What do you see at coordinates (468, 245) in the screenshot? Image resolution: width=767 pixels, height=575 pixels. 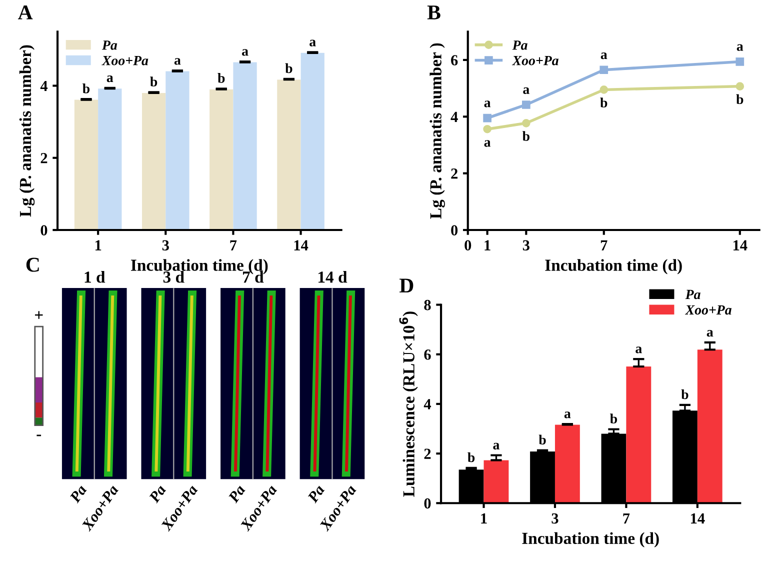 I see `x-tick-label: 0` at bounding box center [468, 245].